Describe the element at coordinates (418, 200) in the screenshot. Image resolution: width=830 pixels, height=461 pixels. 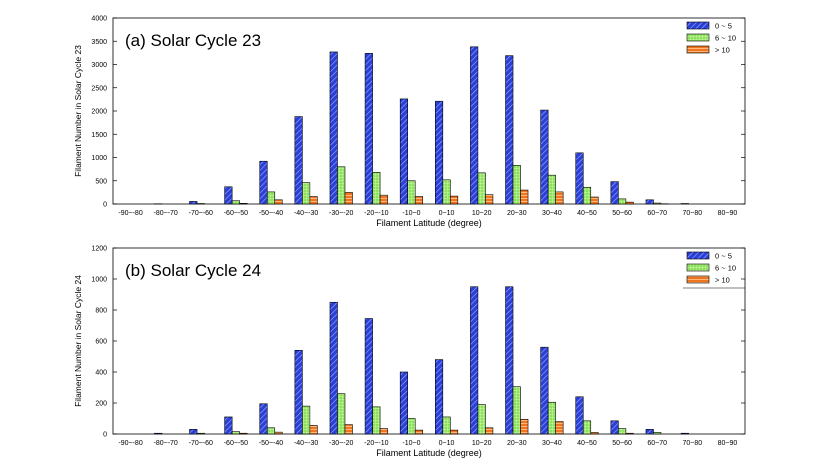
I see `bar-a-series2--10~0` at that location.